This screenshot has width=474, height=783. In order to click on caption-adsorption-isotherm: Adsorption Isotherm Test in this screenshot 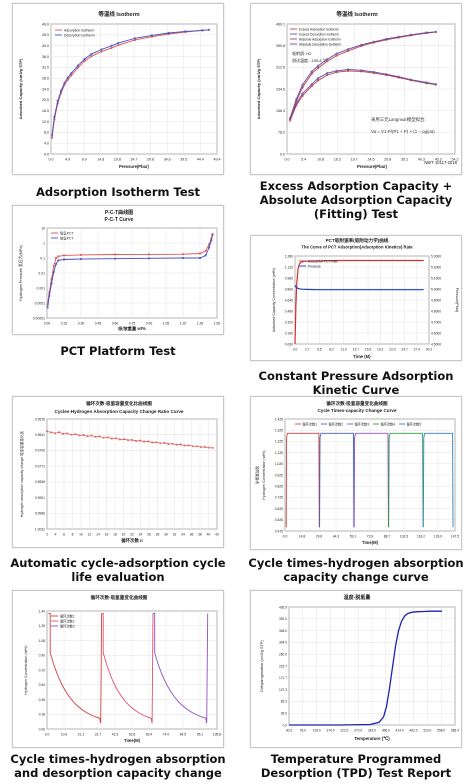, I will do `click(118, 192)`.